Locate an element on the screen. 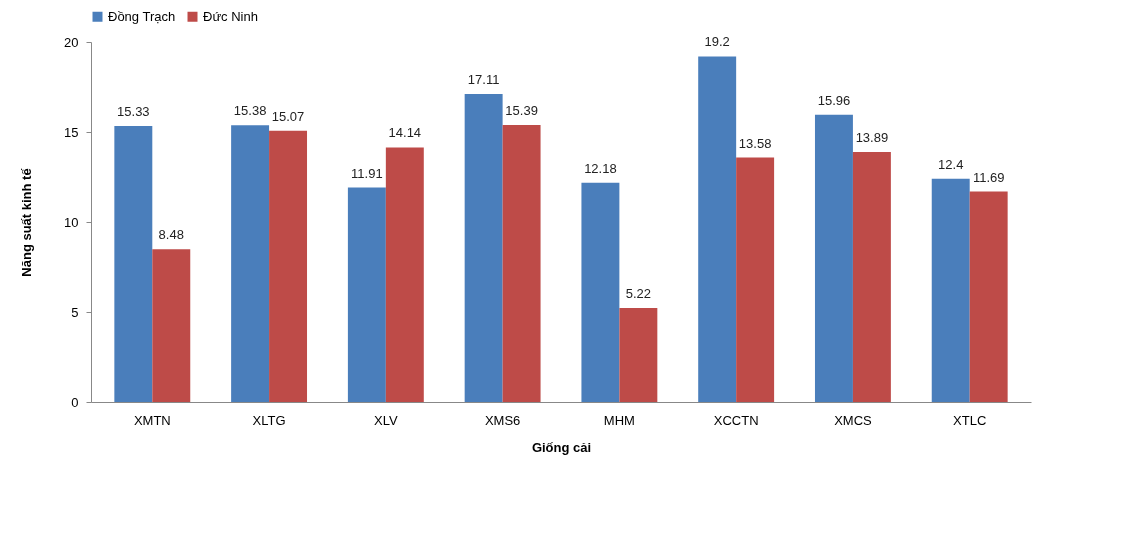  legend-label: Đức Ninh is located at coordinates (230, 16).